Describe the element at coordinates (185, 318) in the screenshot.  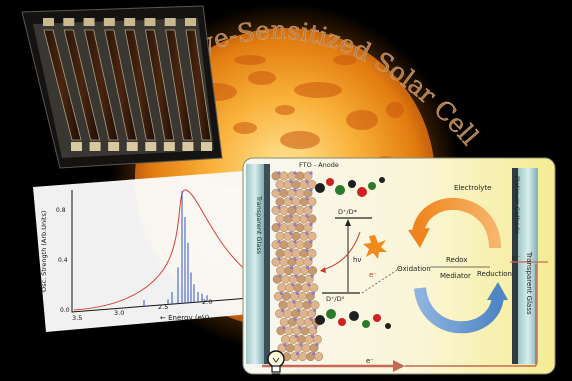
I see `spectrum-x-axis-label: ← Energy (eV)` at that location.